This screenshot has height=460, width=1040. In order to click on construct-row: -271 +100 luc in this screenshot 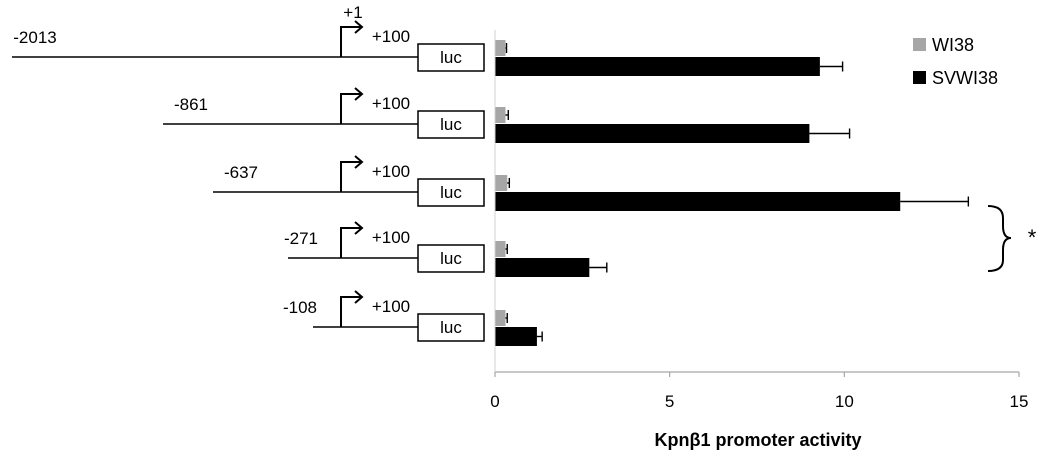, I will do `click(384, 247)`.